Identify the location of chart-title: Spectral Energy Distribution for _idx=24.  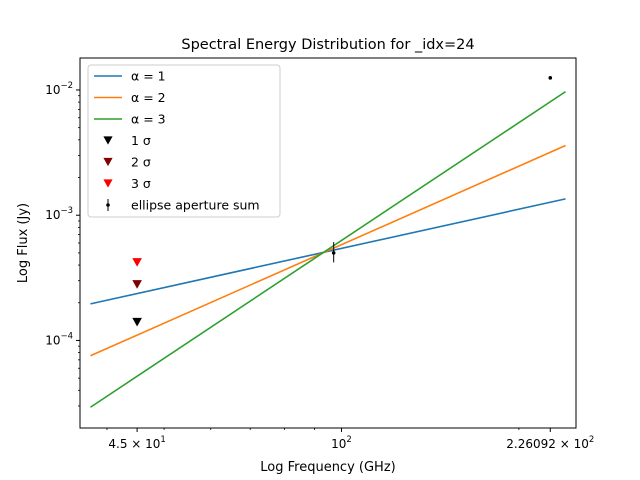
(327, 45).